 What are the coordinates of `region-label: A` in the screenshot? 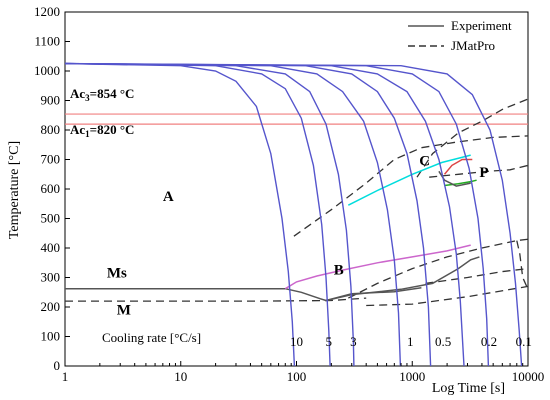 It's located at (168, 197).